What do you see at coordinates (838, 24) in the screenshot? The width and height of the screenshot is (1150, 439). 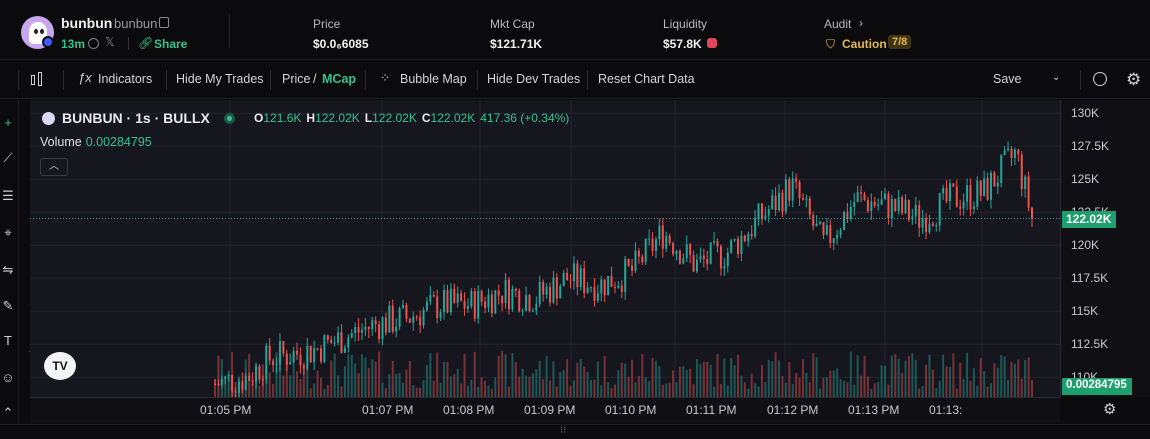 I see `audit-label: Audit` at bounding box center [838, 24].